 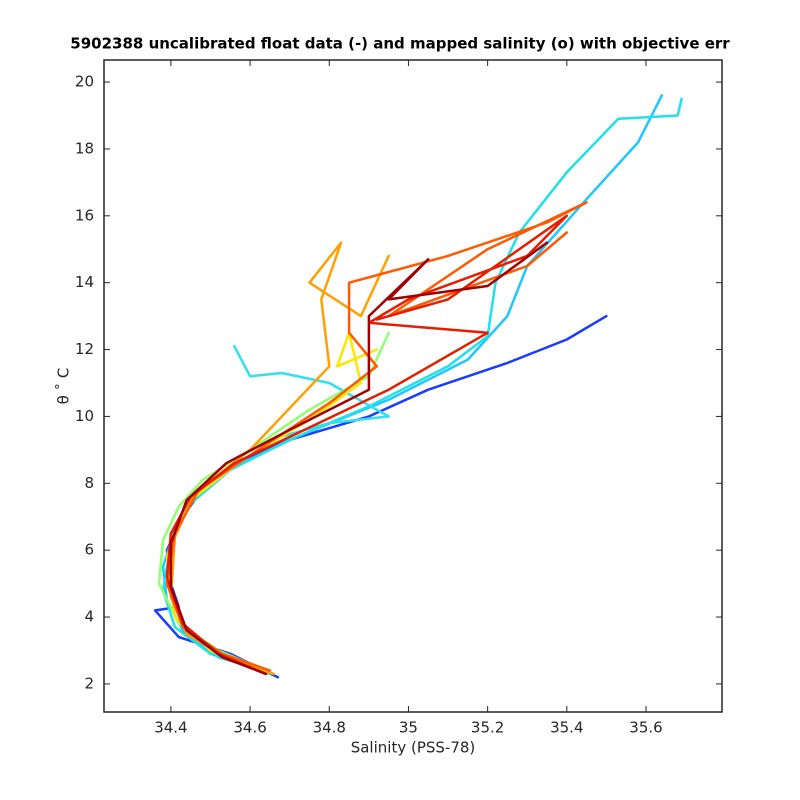 I want to click on y-axis-label: θ ˚ C, so click(x=64, y=386).